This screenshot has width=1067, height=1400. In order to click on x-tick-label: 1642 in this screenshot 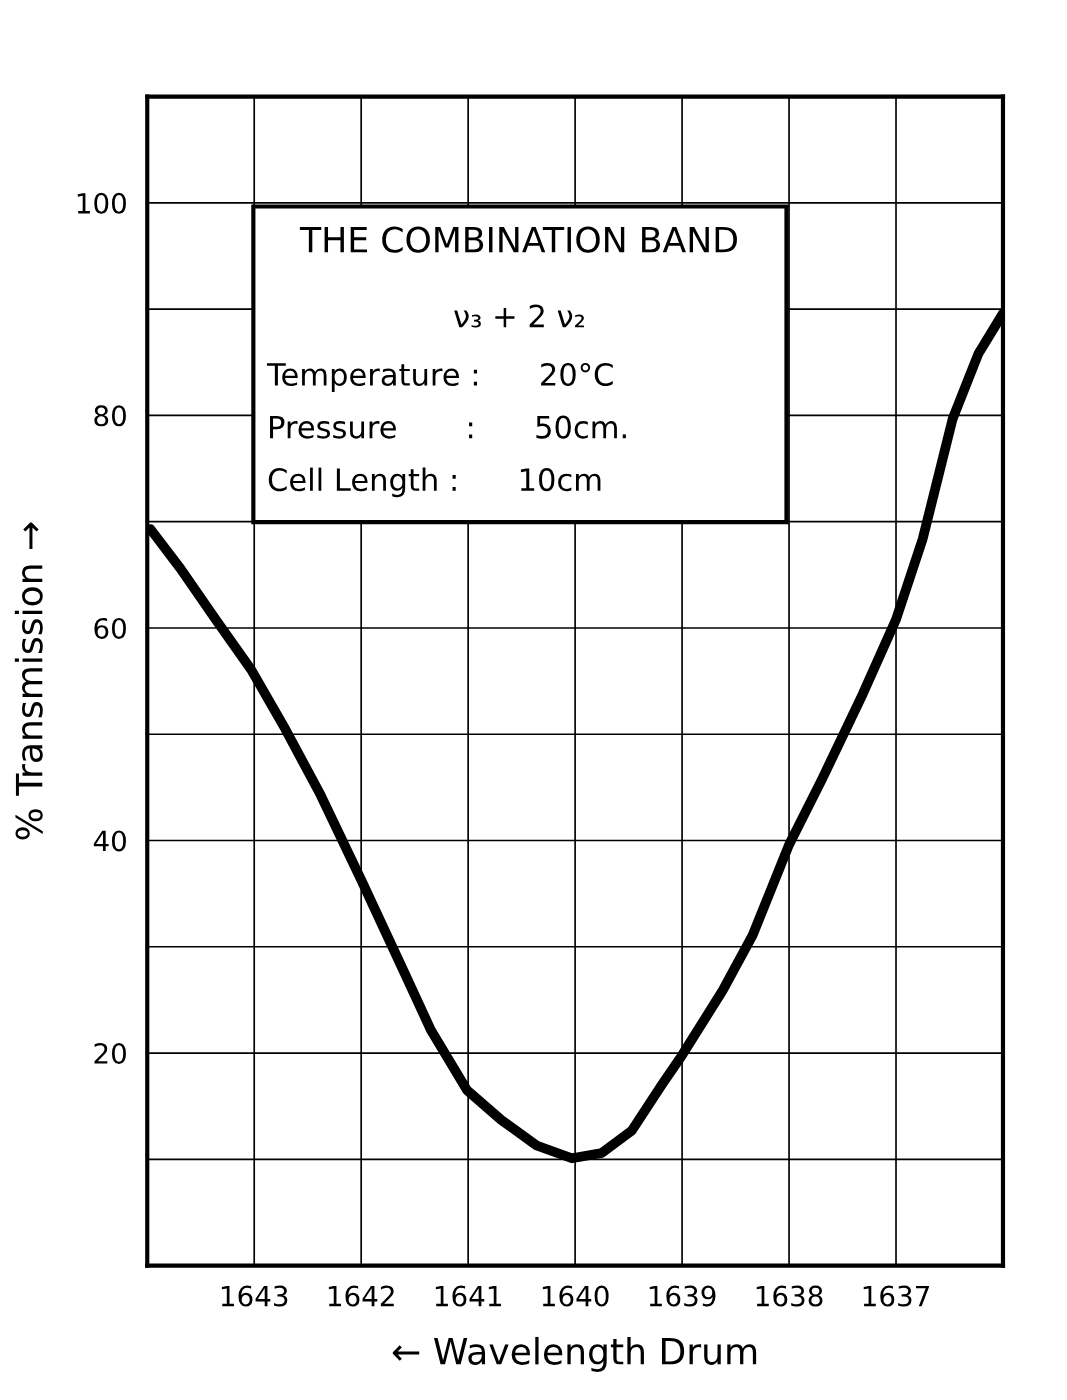, I will do `click(361, 1296)`.